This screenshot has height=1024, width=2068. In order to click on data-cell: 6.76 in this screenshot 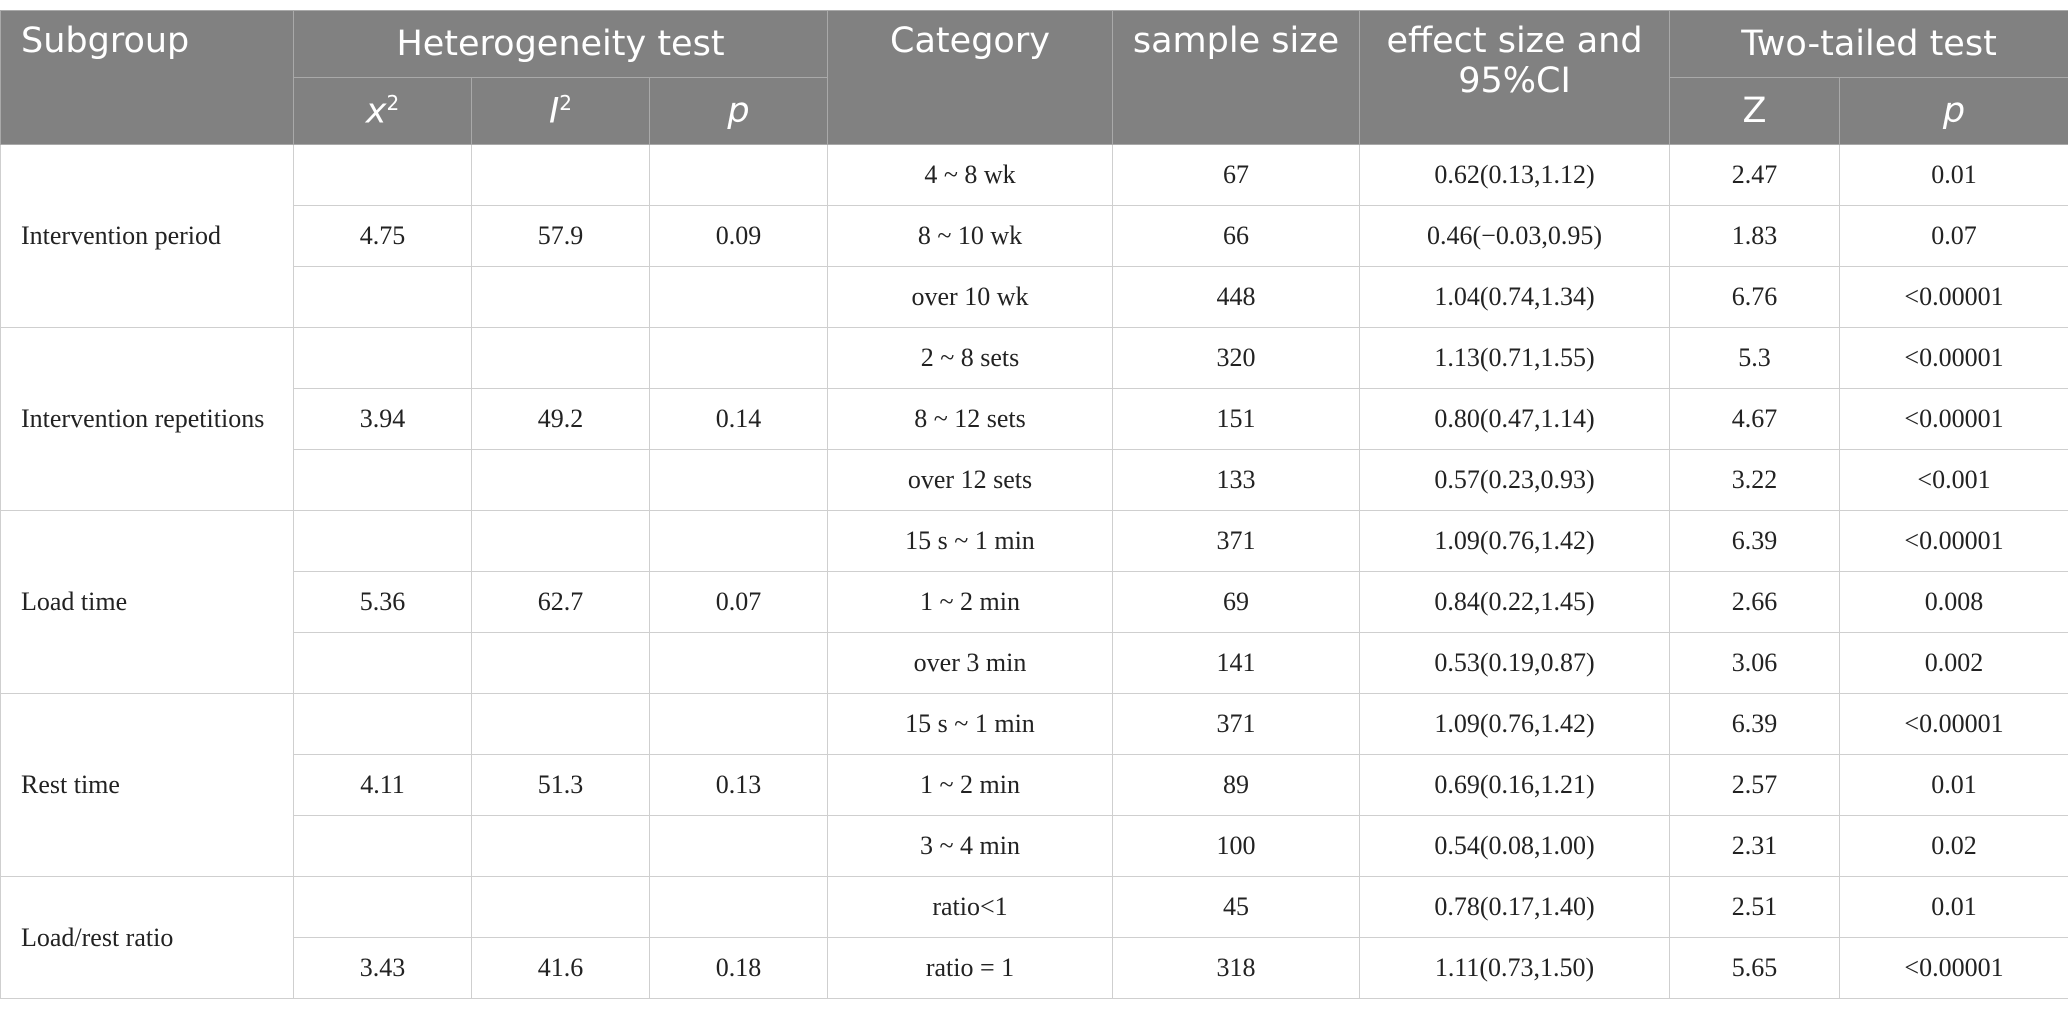, I will do `click(1754, 297)`.